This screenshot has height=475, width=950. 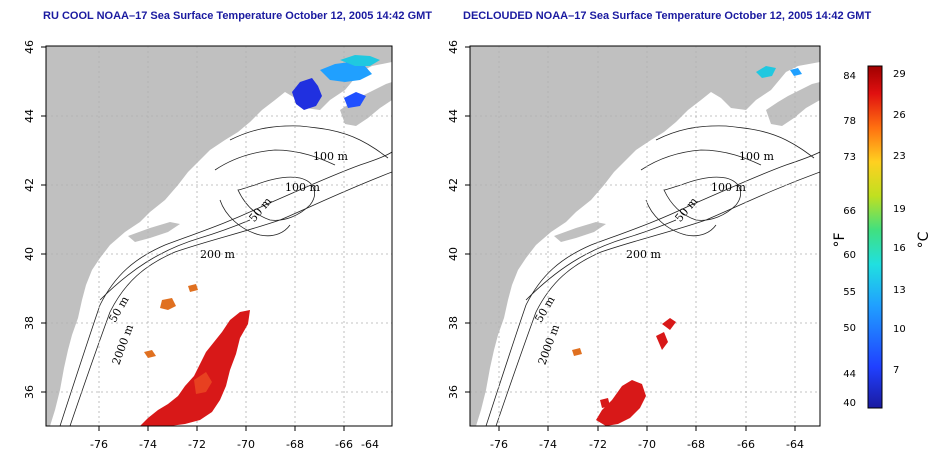 I want to click on right-xtick-label: -72, so click(x=598, y=444).